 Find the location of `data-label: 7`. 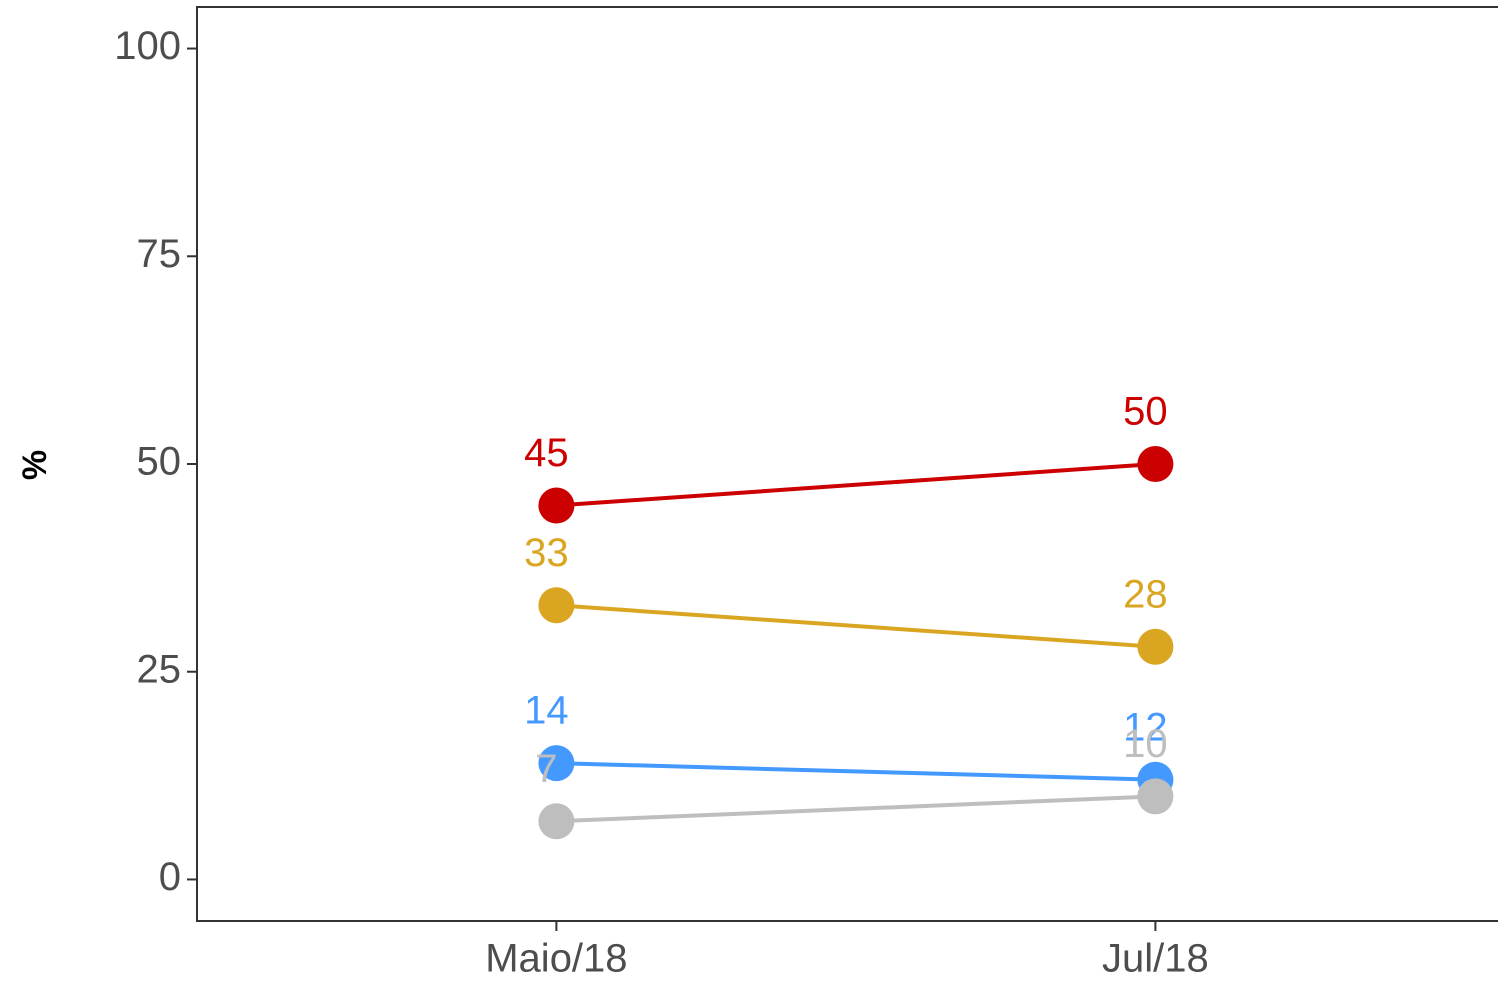

data-label: 7 is located at coordinates (546, 769).